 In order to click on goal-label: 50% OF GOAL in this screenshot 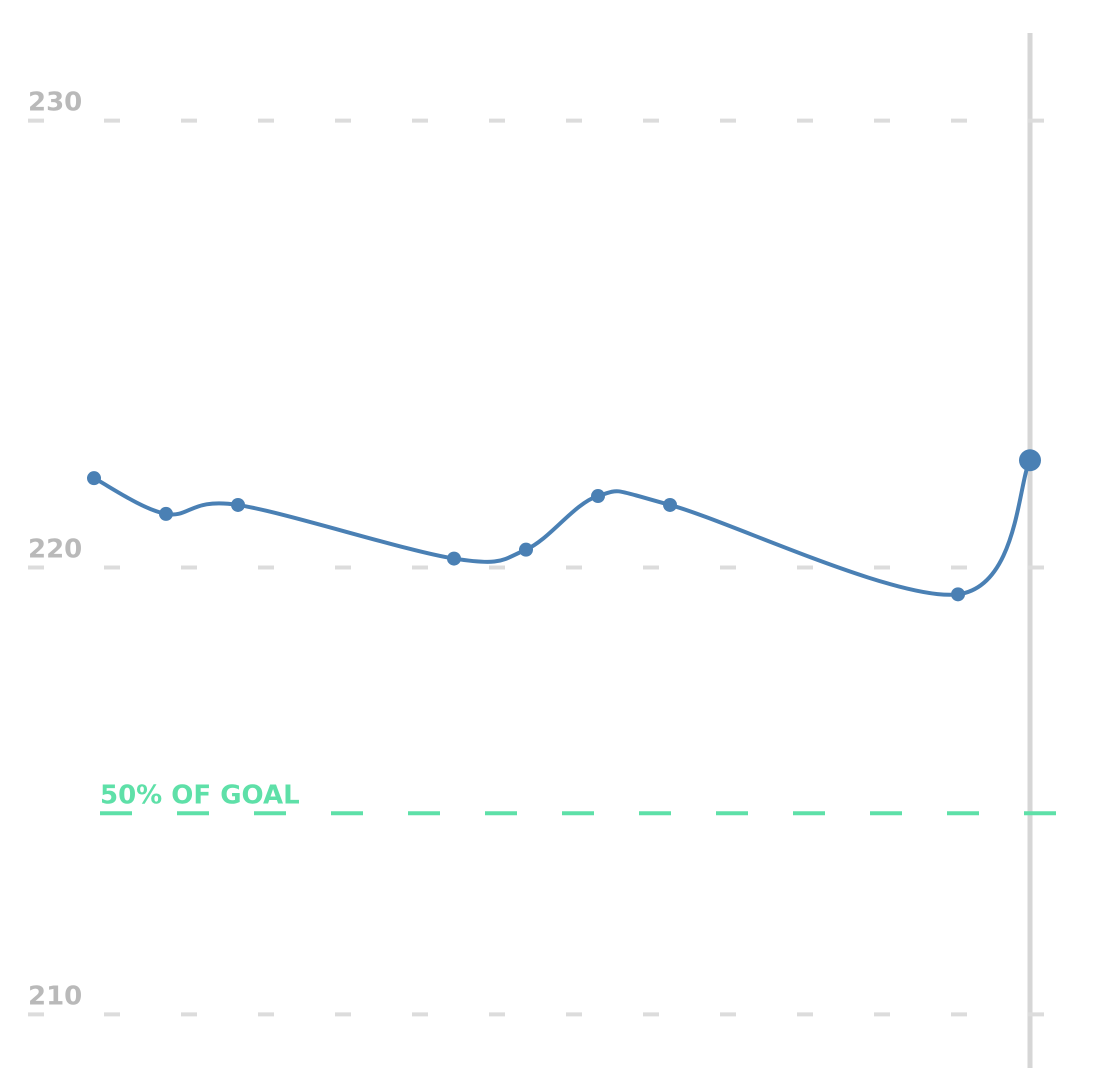, I will do `click(200, 795)`.